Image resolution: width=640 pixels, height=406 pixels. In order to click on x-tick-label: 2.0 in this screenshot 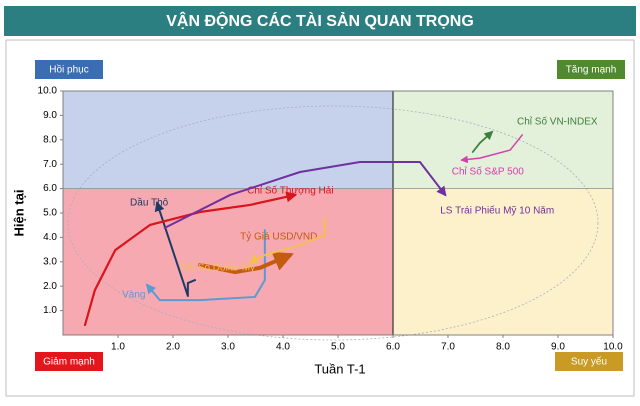, I will do `click(173, 347)`.